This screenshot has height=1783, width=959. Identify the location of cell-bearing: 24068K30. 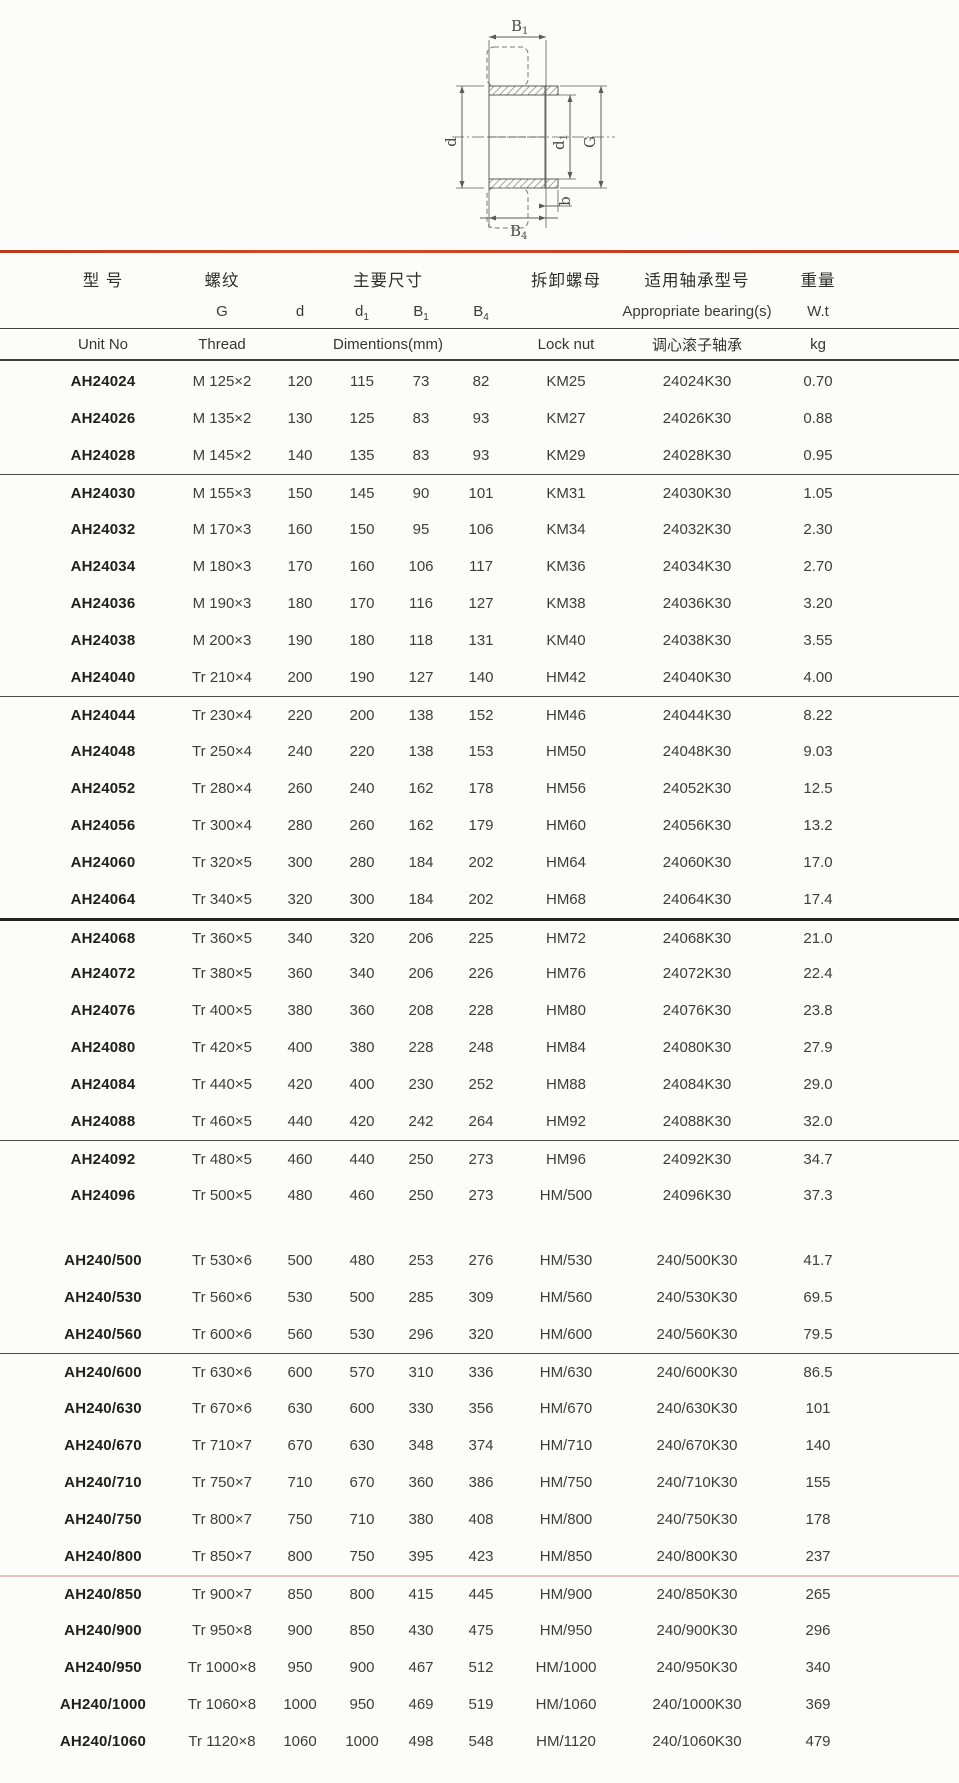
(697, 938).